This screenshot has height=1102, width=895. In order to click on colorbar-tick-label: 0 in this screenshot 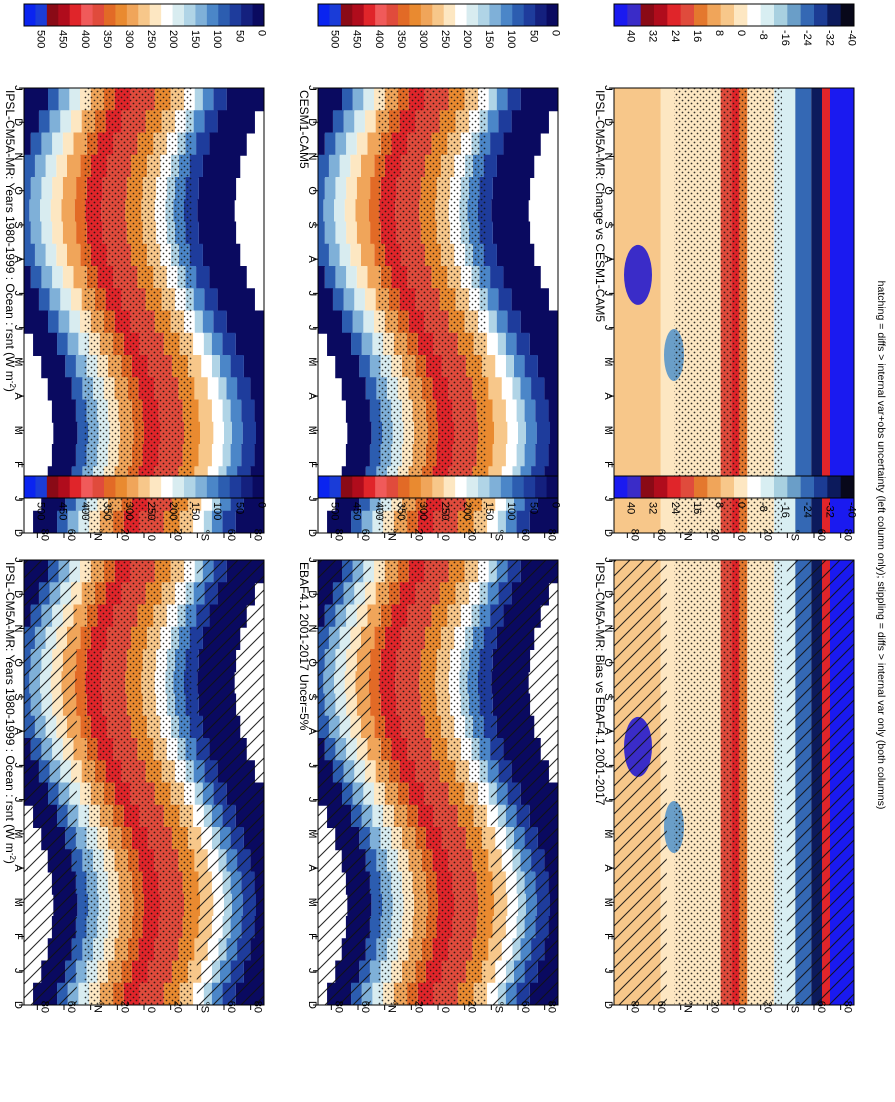, I will do `click(261, 505)`.